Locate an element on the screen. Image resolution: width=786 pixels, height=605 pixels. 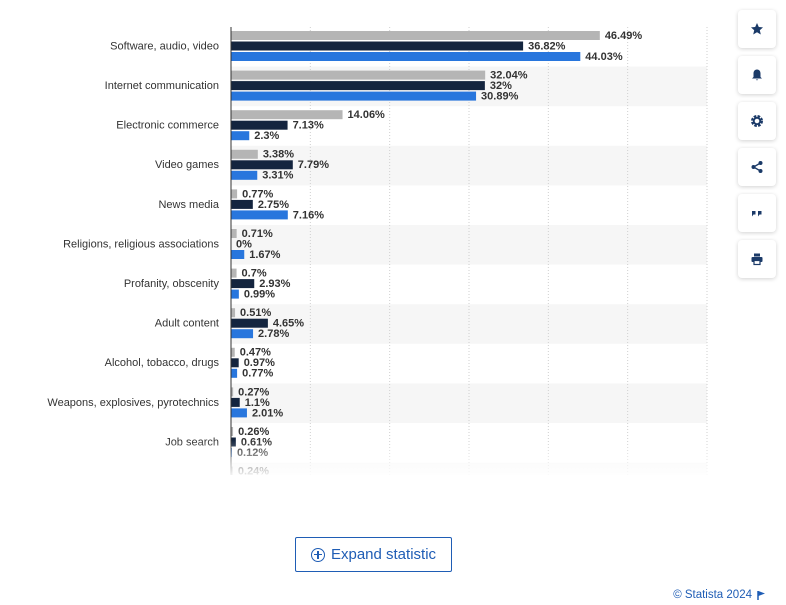
favorite-button is located at coordinates (757, 29).